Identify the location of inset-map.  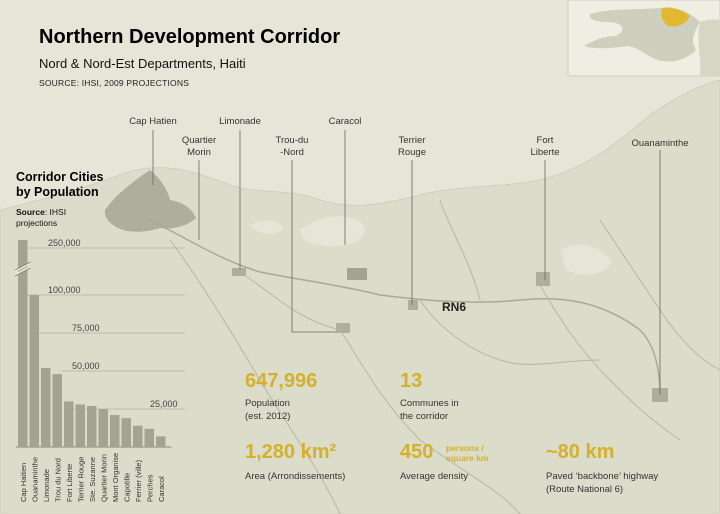
(643, 38).